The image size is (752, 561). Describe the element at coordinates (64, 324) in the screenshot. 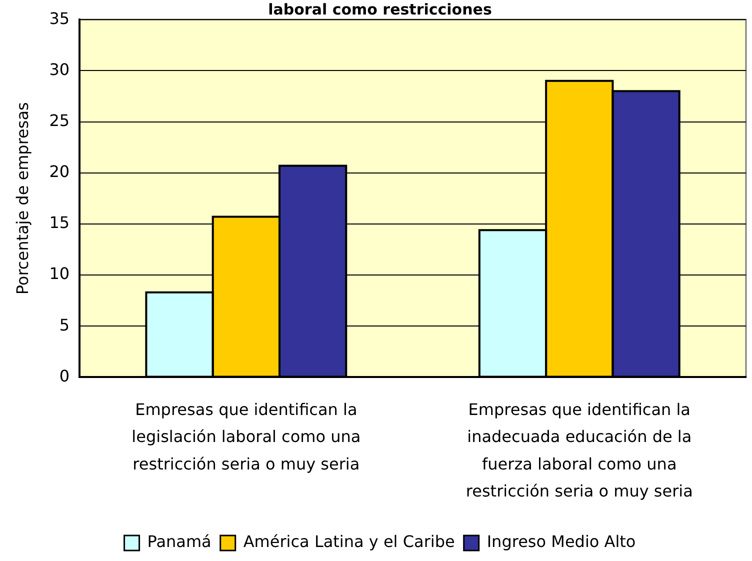

I see `y-tick-label: 5` at that location.